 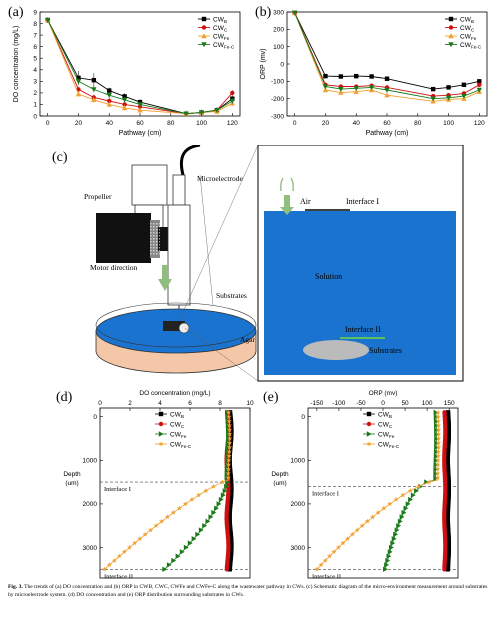 What do you see at coordinates (277, 99) in the screenshot?
I see `y-tick-label: -200` at bounding box center [277, 99].